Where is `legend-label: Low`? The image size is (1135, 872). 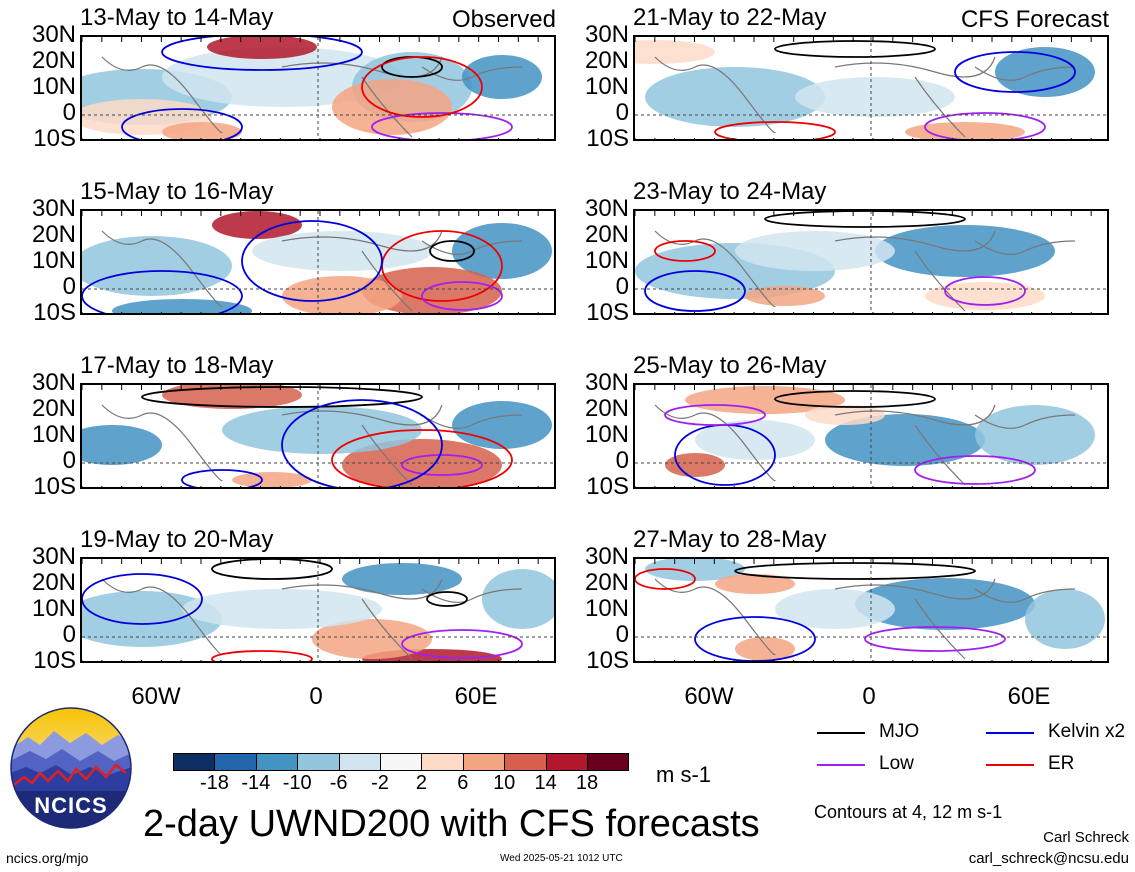 legend-label: Low is located at coordinates (896, 763).